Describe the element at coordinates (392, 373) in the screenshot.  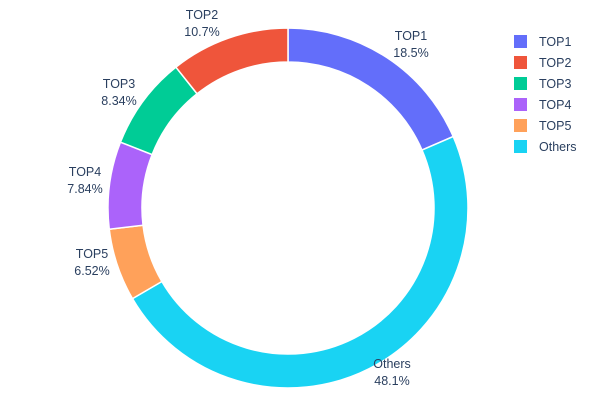
I see `slice-label-others: Others 48.1%` at that location.